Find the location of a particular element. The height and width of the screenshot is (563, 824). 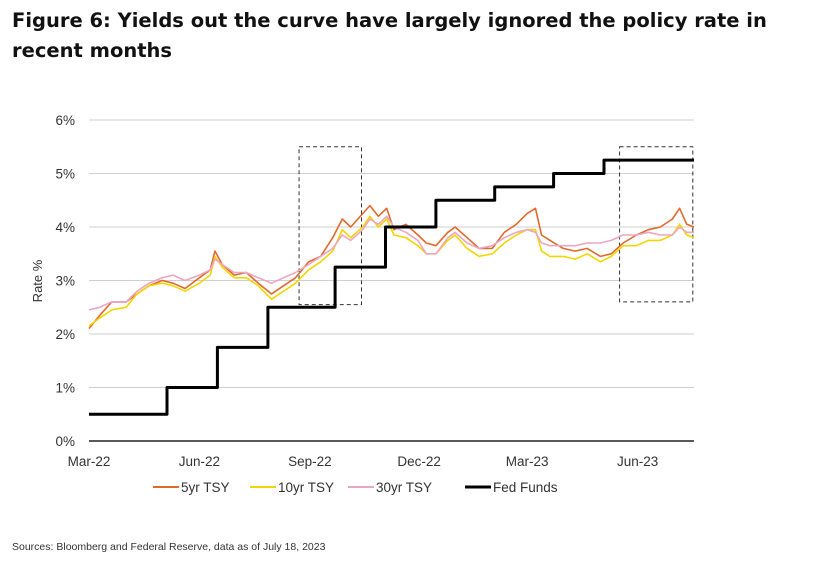

legend: 5yr TSY 10yr TSY 30yr TSY Fed Funds is located at coordinates (355, 487).